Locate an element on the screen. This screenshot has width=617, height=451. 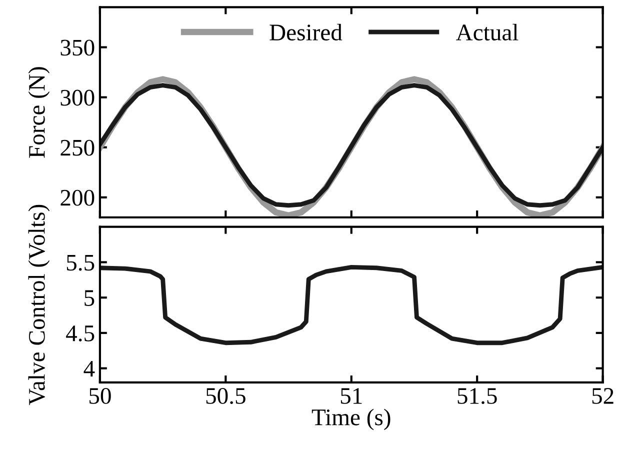
y-tick-label: 4 is located at coordinates (89, 368).